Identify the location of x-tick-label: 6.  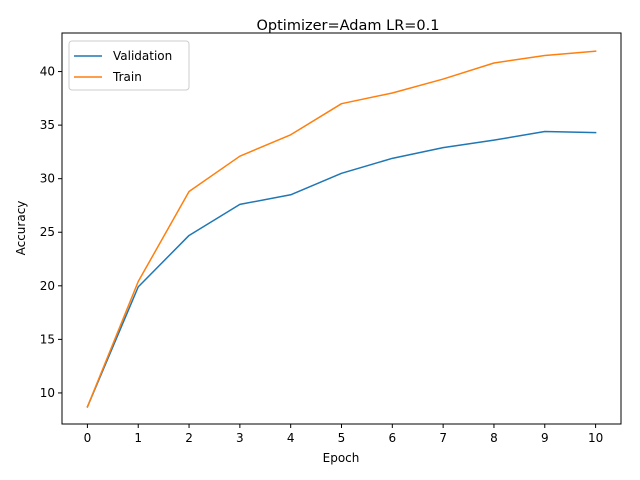
(392, 438).